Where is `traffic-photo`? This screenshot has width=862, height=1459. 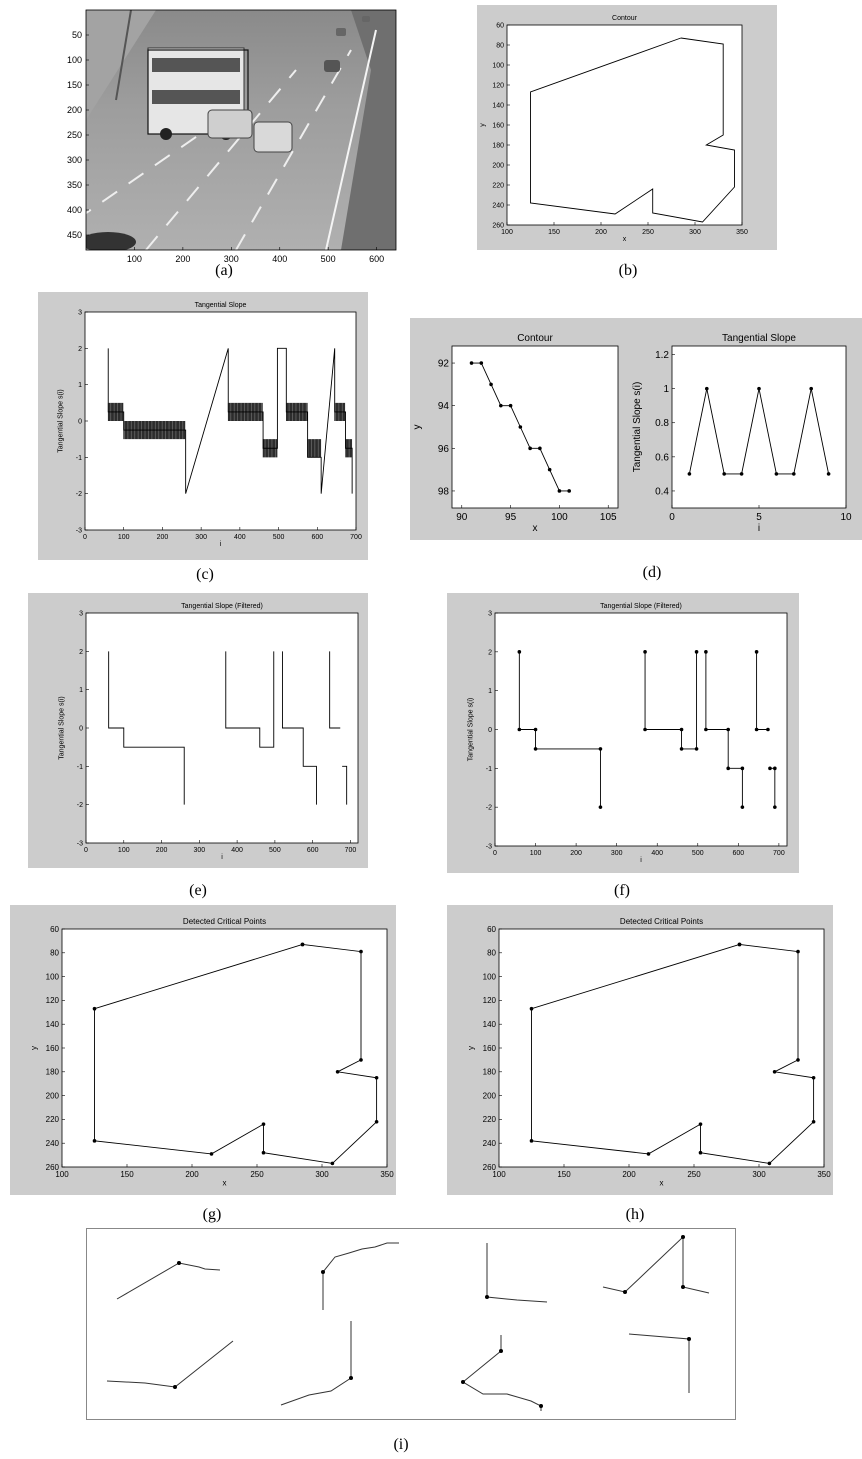 traffic-photo is located at coordinates (241, 130).